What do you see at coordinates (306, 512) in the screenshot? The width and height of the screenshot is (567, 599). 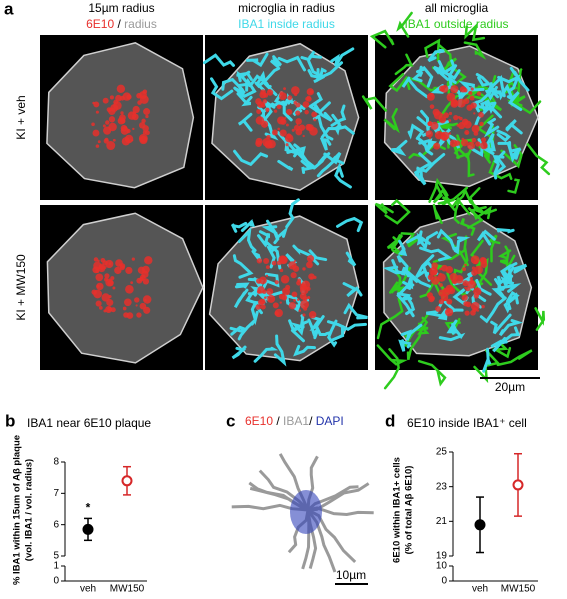 I see `nucleus` at bounding box center [306, 512].